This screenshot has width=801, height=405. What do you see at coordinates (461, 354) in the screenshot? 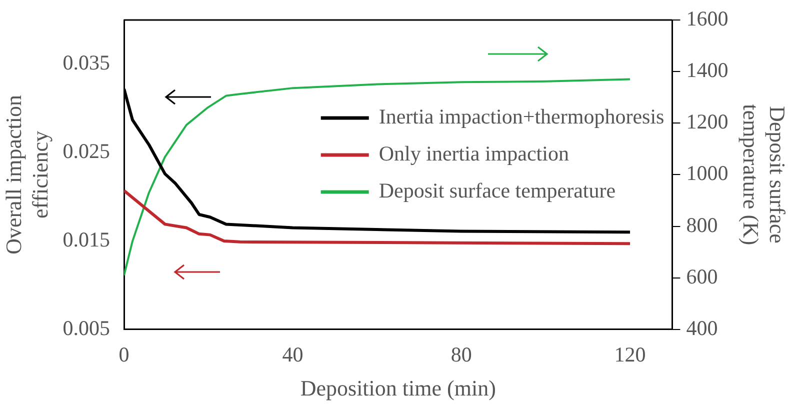
I see `x-tick-label: 80` at bounding box center [461, 354].